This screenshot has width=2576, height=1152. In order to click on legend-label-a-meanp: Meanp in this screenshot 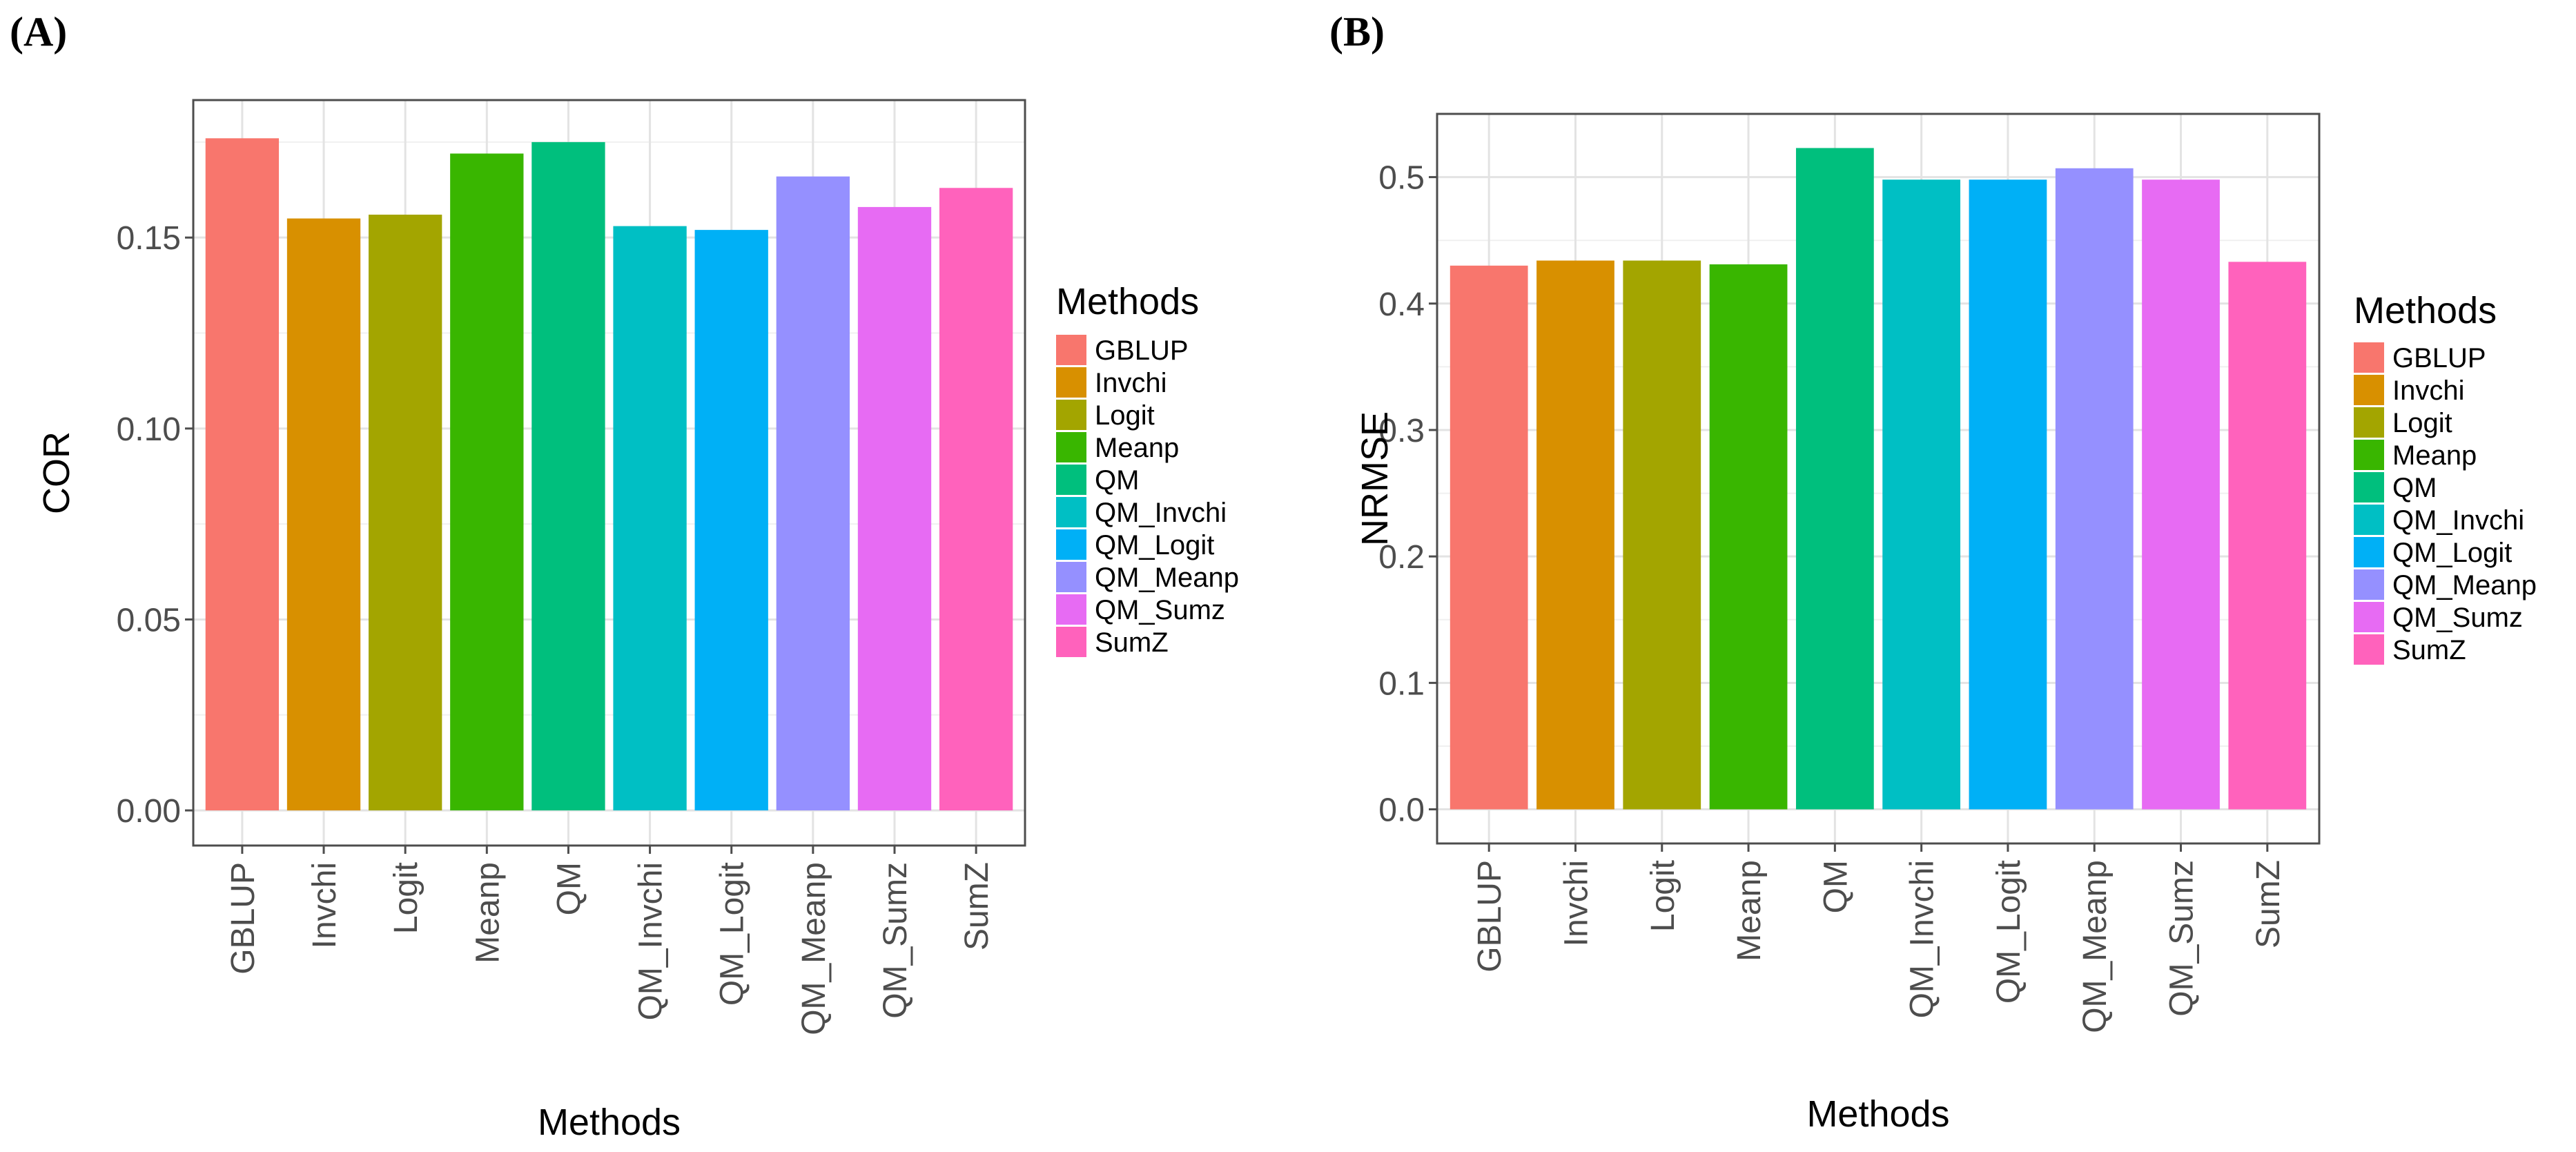, I will do `click(1137, 448)`.